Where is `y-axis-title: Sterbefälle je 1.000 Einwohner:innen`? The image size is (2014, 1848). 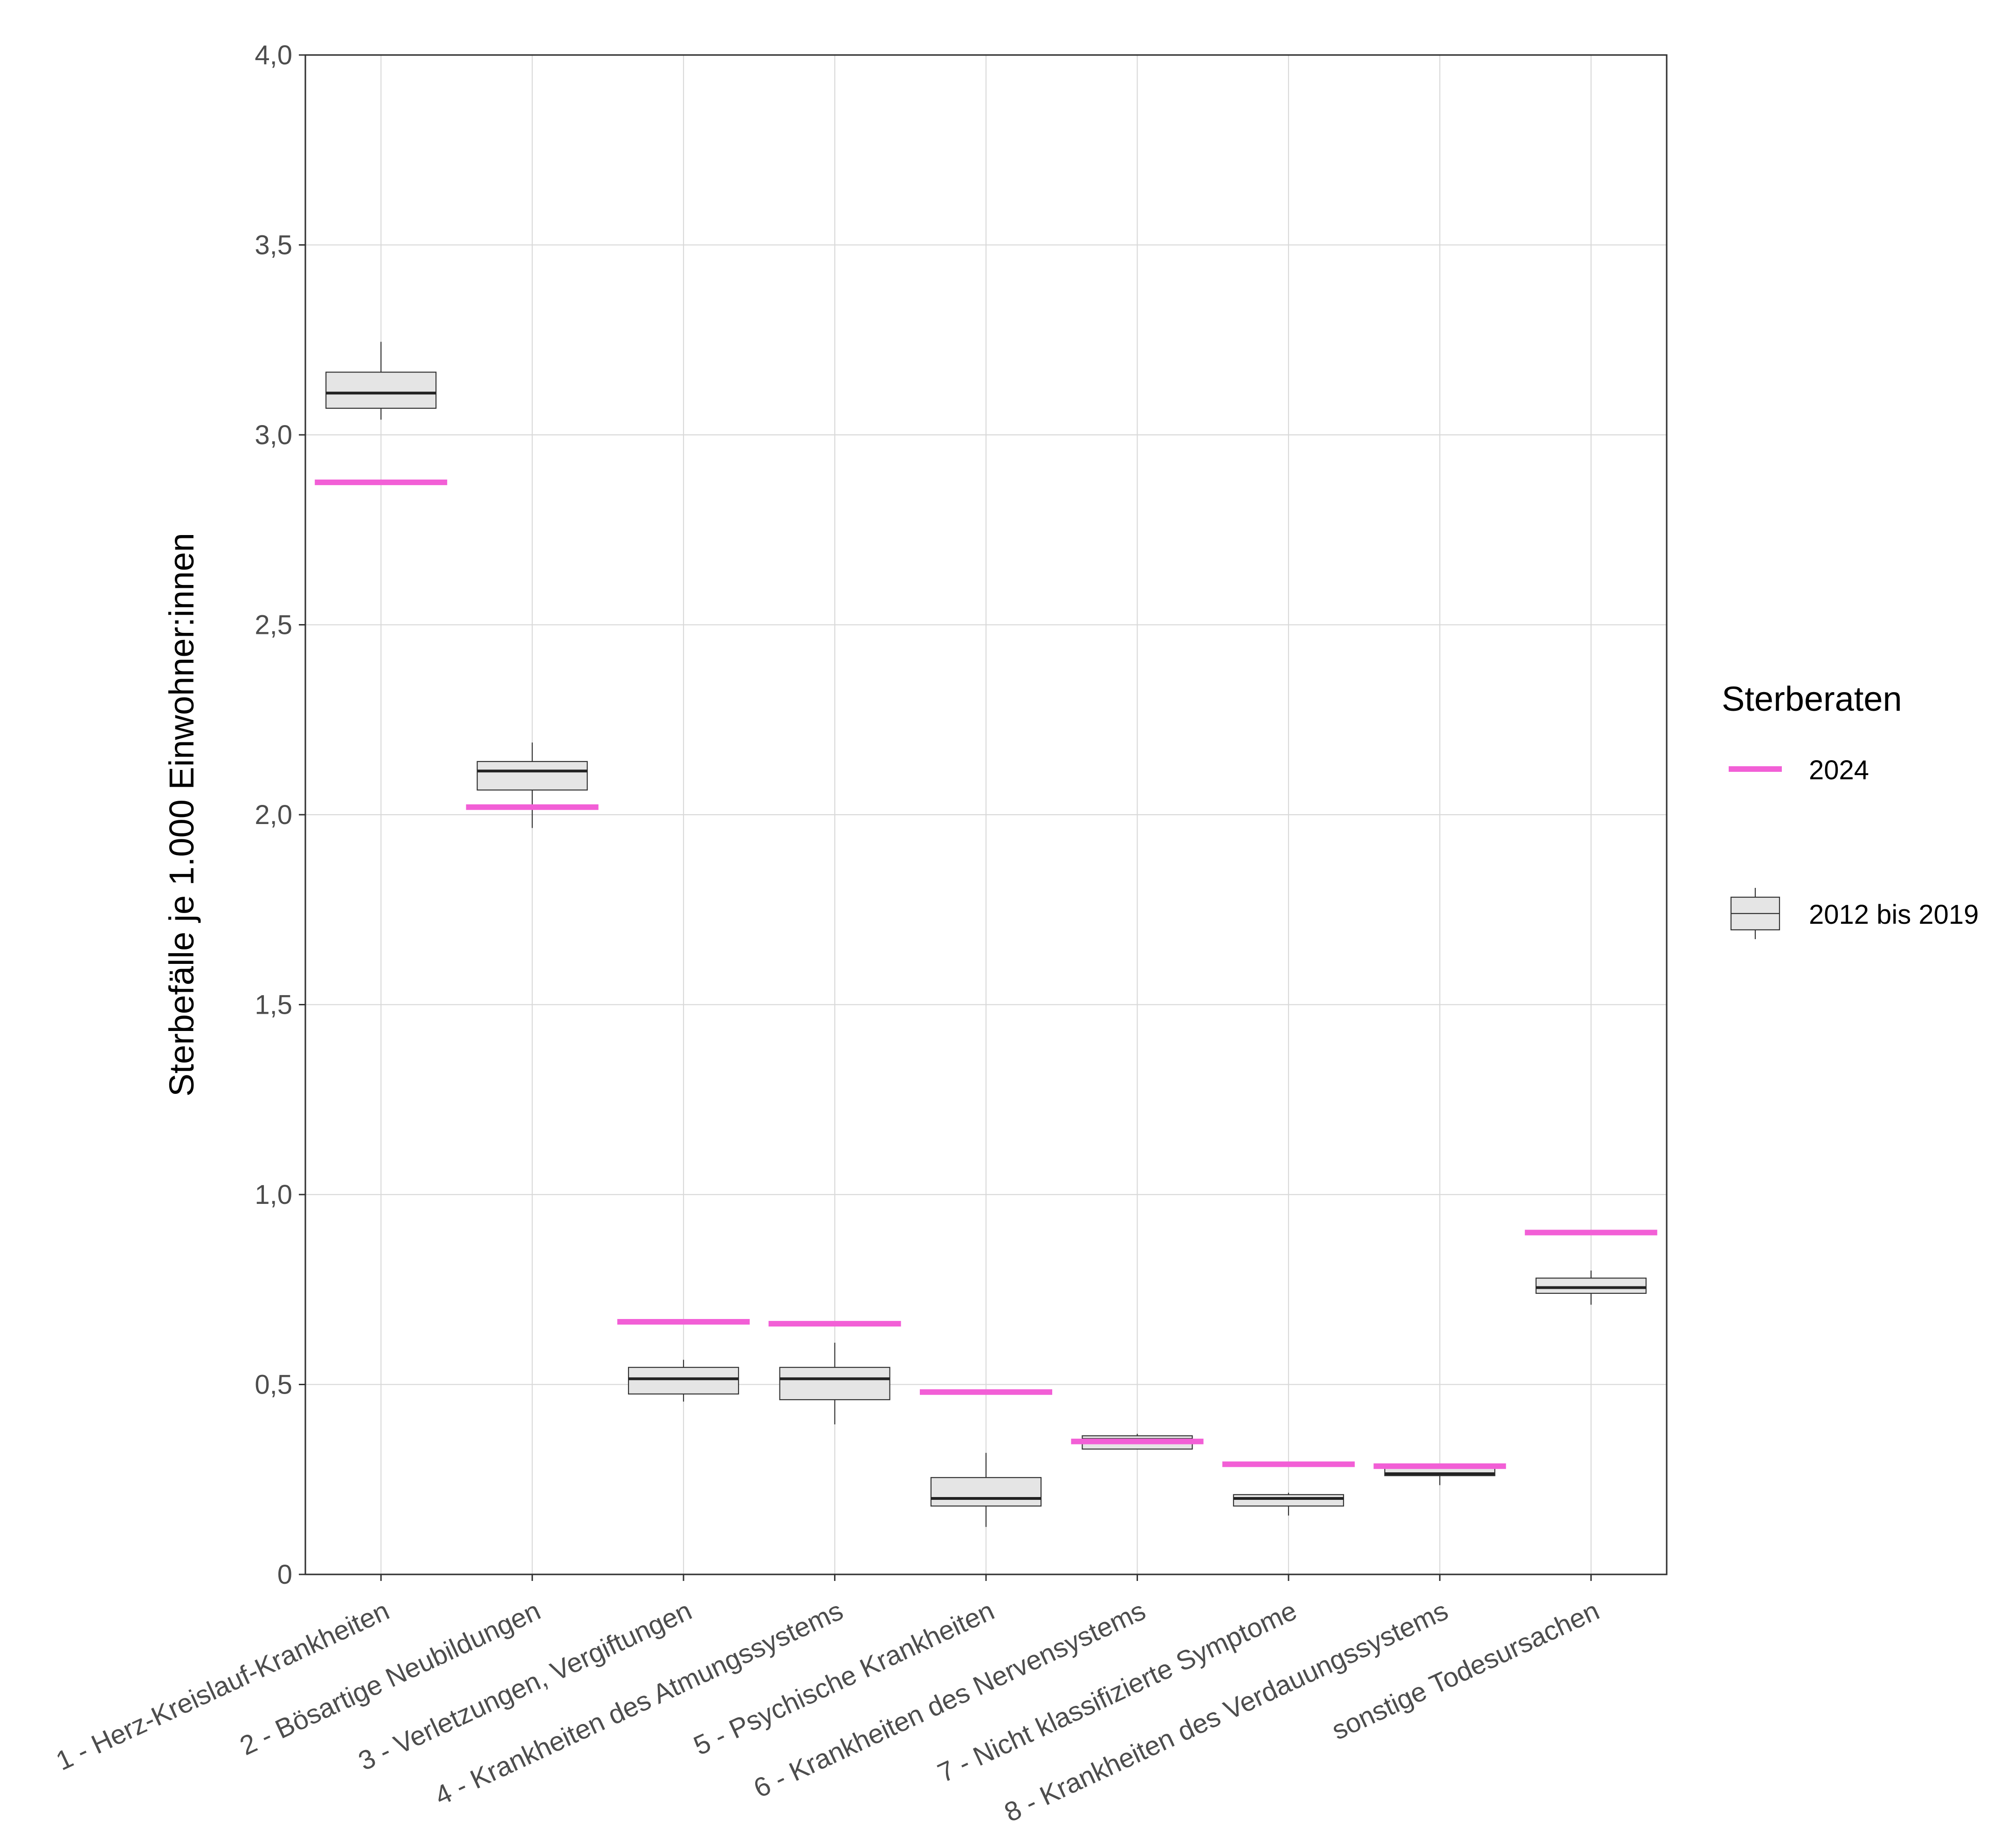
y-axis-title: Sterbefälle je 1.000 Einwohner:innen is located at coordinates (181, 815).